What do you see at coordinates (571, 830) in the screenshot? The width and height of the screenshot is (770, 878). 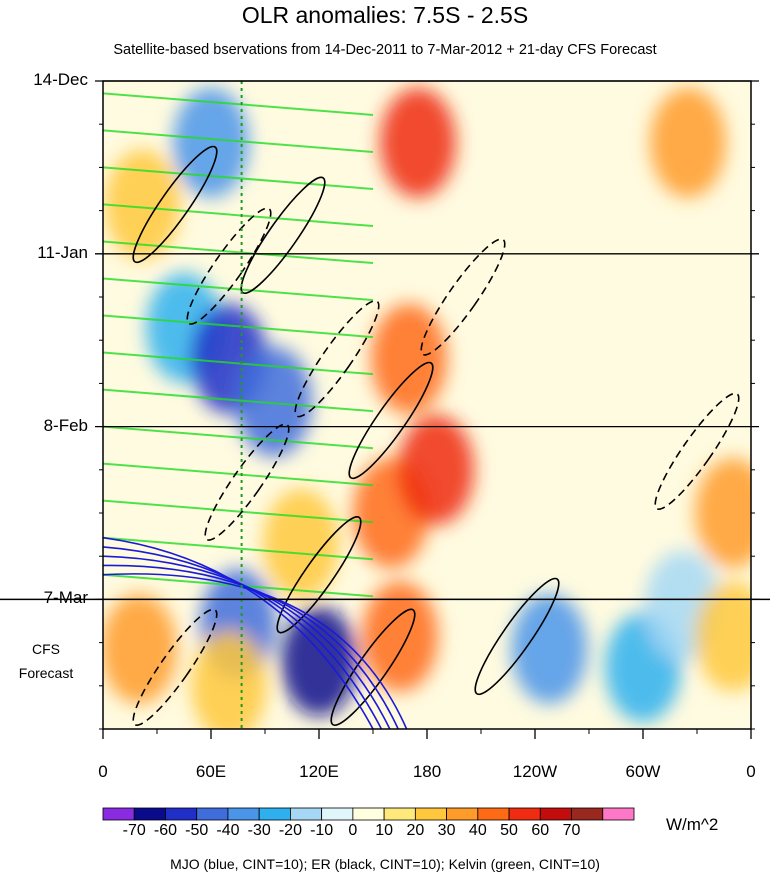 I see `colorbar-label: 70` at bounding box center [571, 830].